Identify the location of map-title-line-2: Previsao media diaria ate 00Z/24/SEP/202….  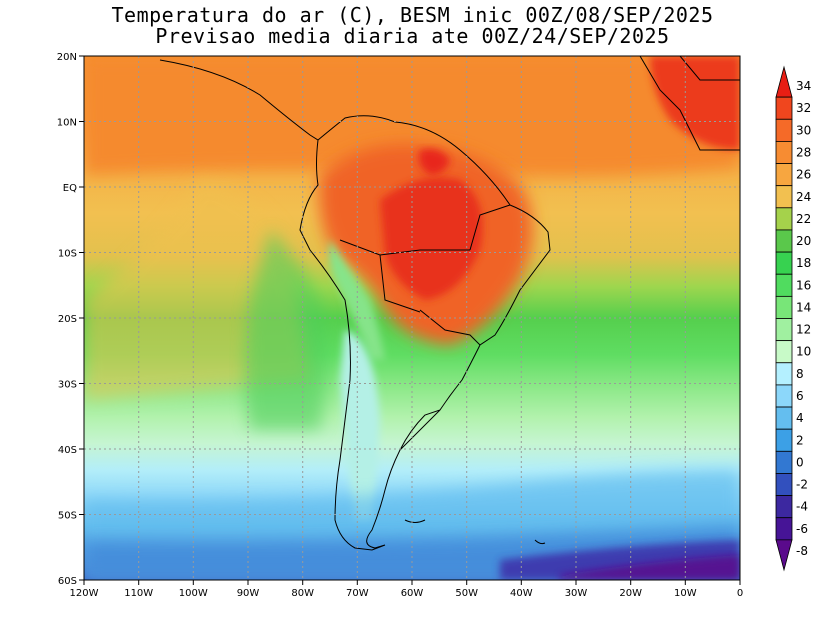
(412, 36).